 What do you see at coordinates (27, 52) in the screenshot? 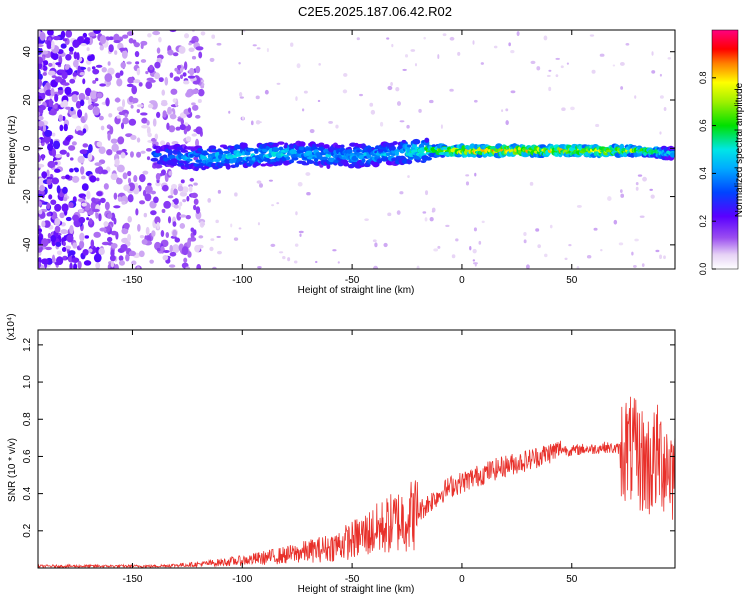
I see `y-tick-label: 40` at bounding box center [27, 52].